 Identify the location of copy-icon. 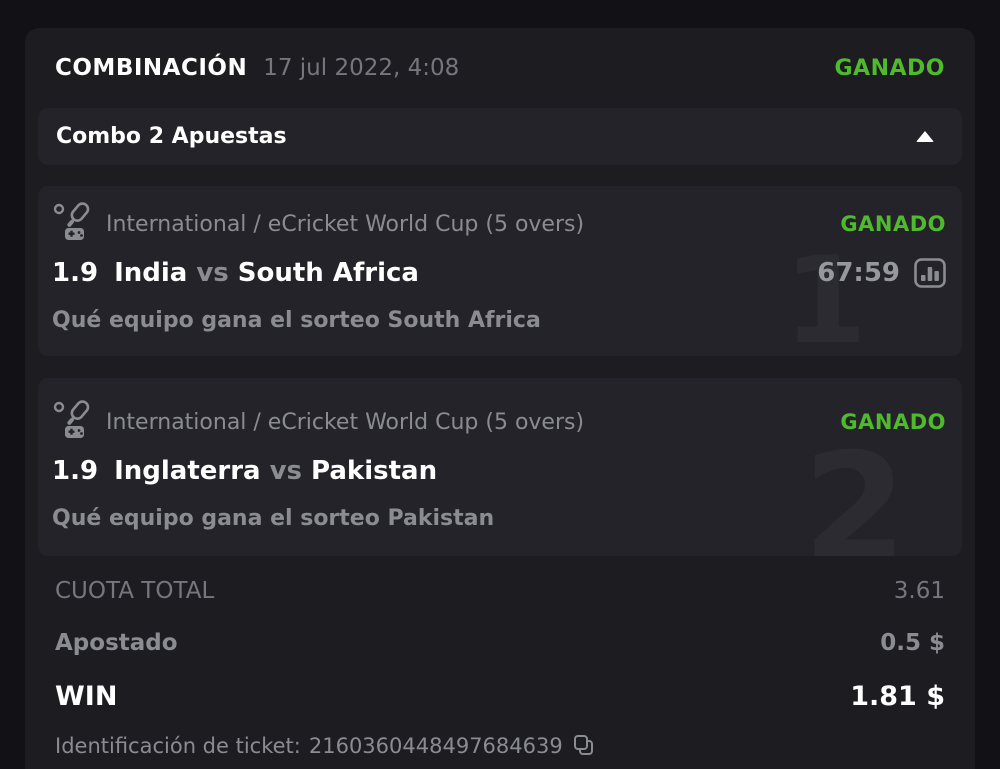
(584, 746).